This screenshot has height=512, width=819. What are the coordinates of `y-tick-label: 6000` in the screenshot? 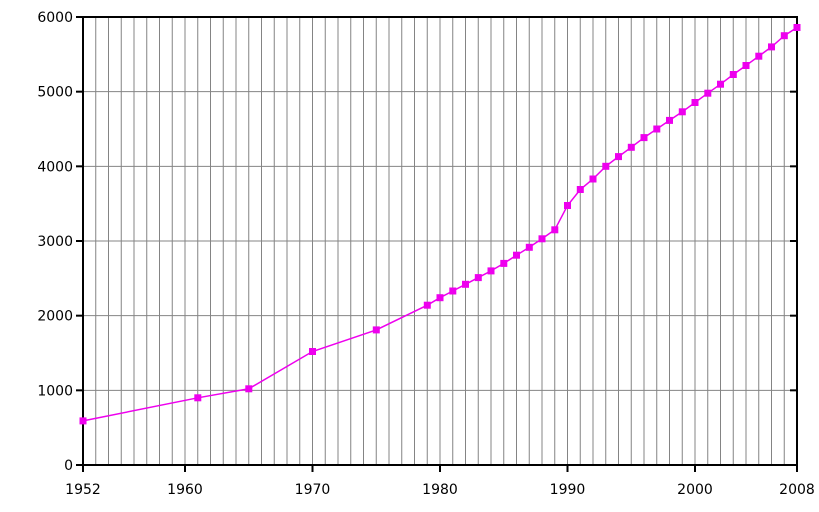 It's located at (55, 18).